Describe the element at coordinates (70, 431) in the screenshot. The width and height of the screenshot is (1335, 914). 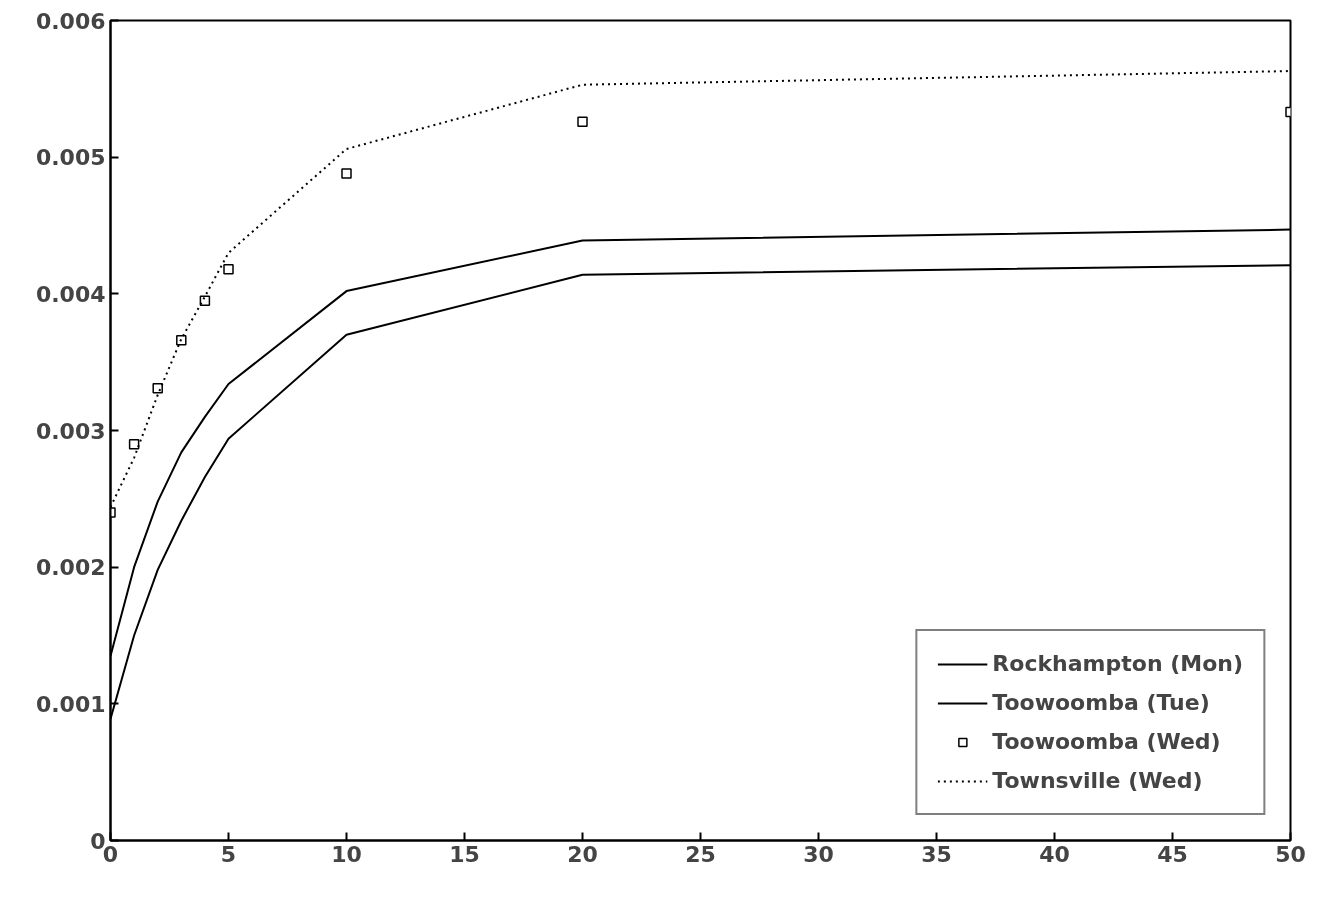
I see `y-tick-label: 0.003` at that location.